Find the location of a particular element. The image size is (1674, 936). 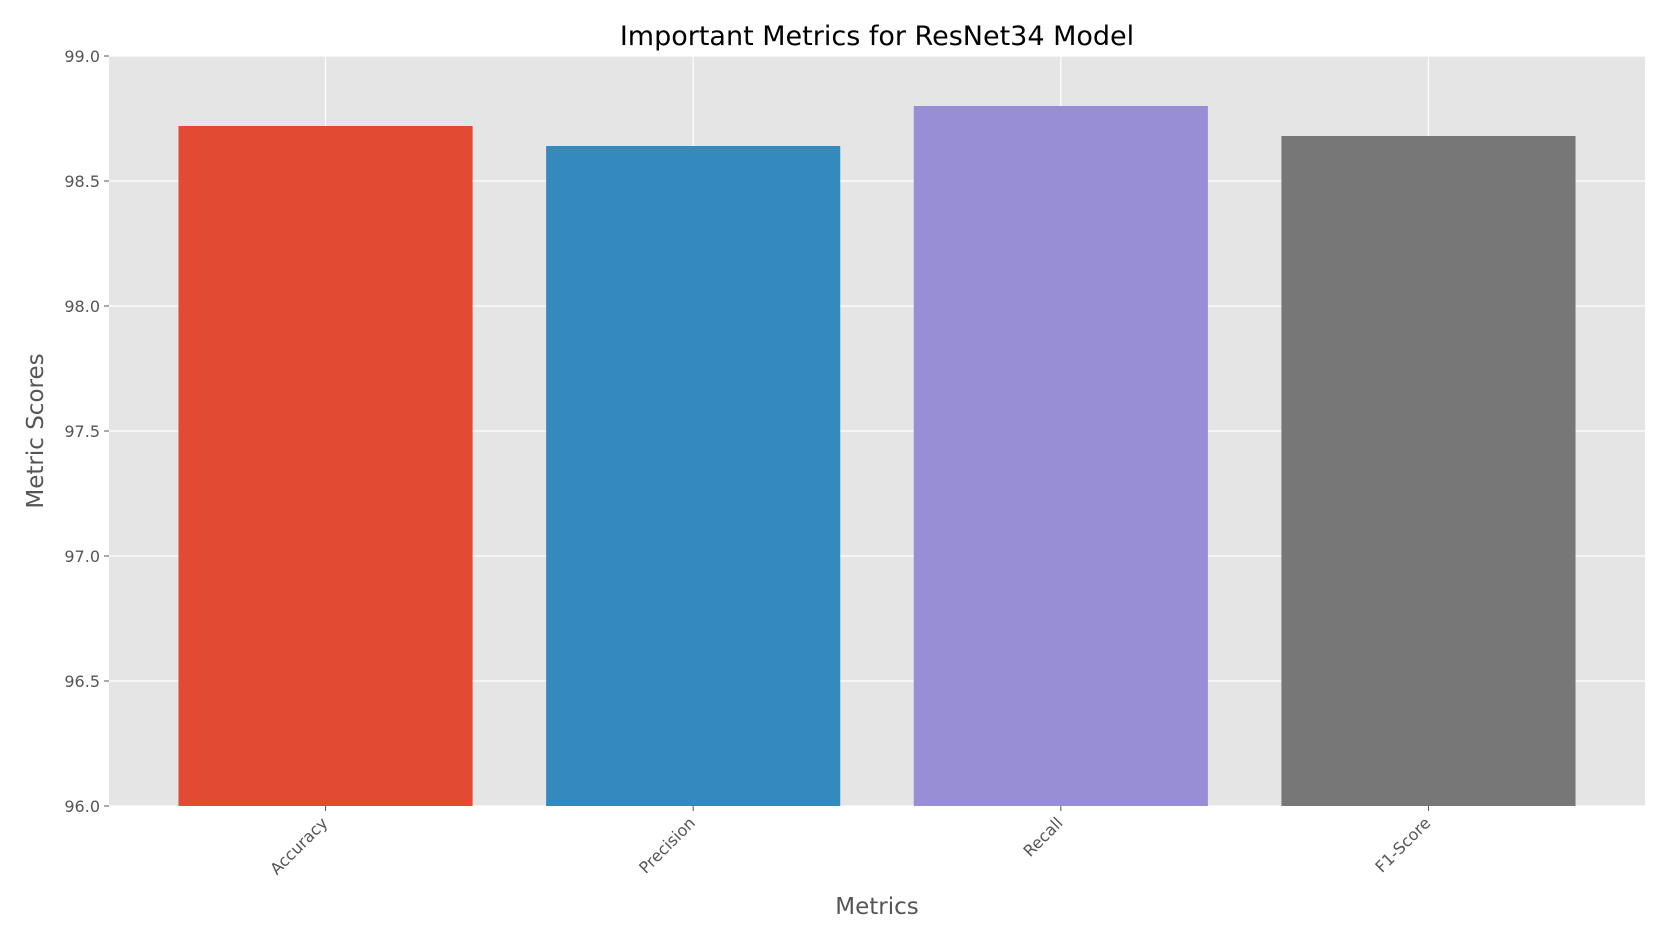

x-tick-label: F1-Score is located at coordinates (1402, 844).